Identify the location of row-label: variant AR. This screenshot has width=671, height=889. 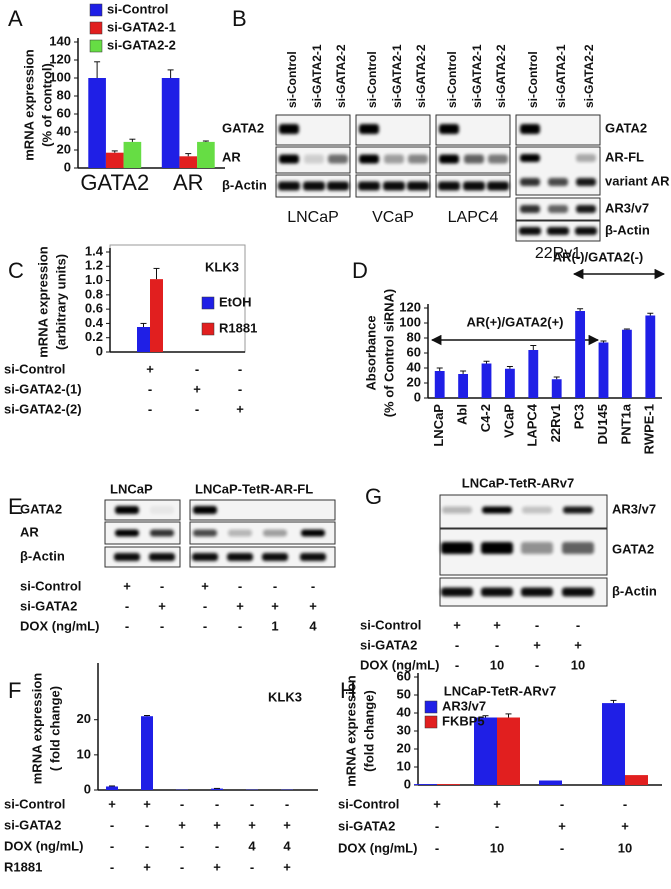
(637, 180).